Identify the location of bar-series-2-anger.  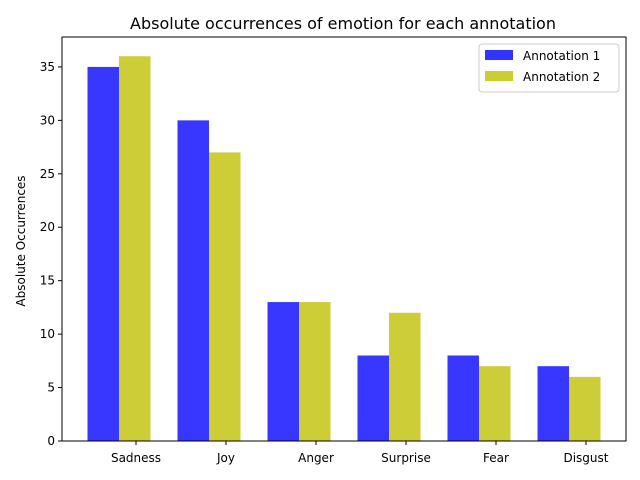
(315, 371).